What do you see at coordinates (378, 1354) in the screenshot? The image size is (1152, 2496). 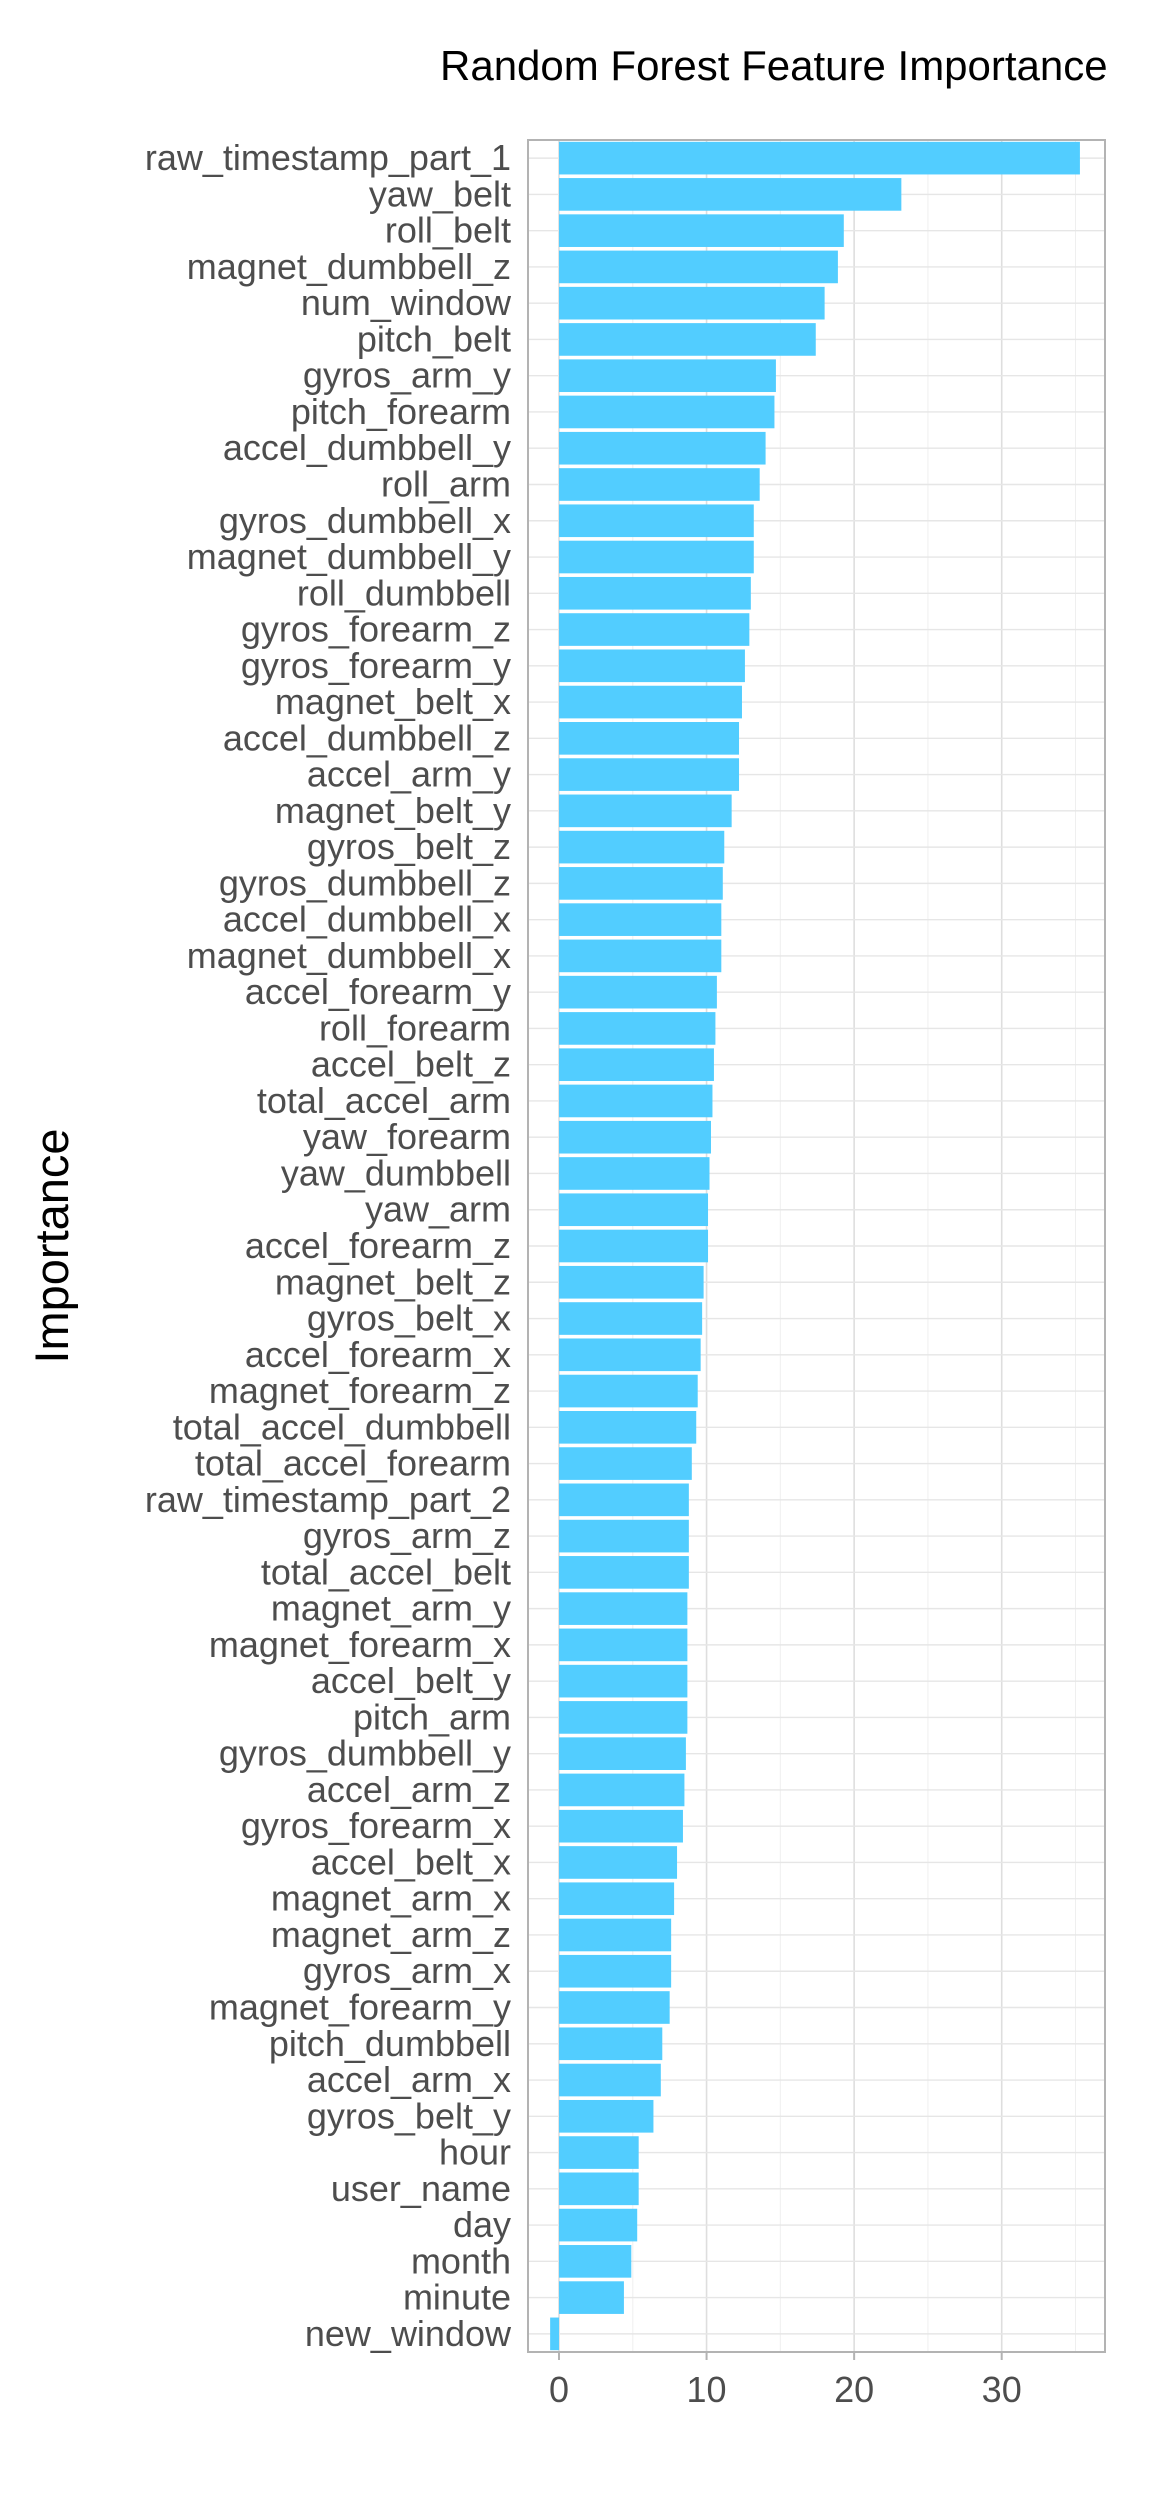 I see `category-label: accel_forearm_x` at bounding box center [378, 1354].